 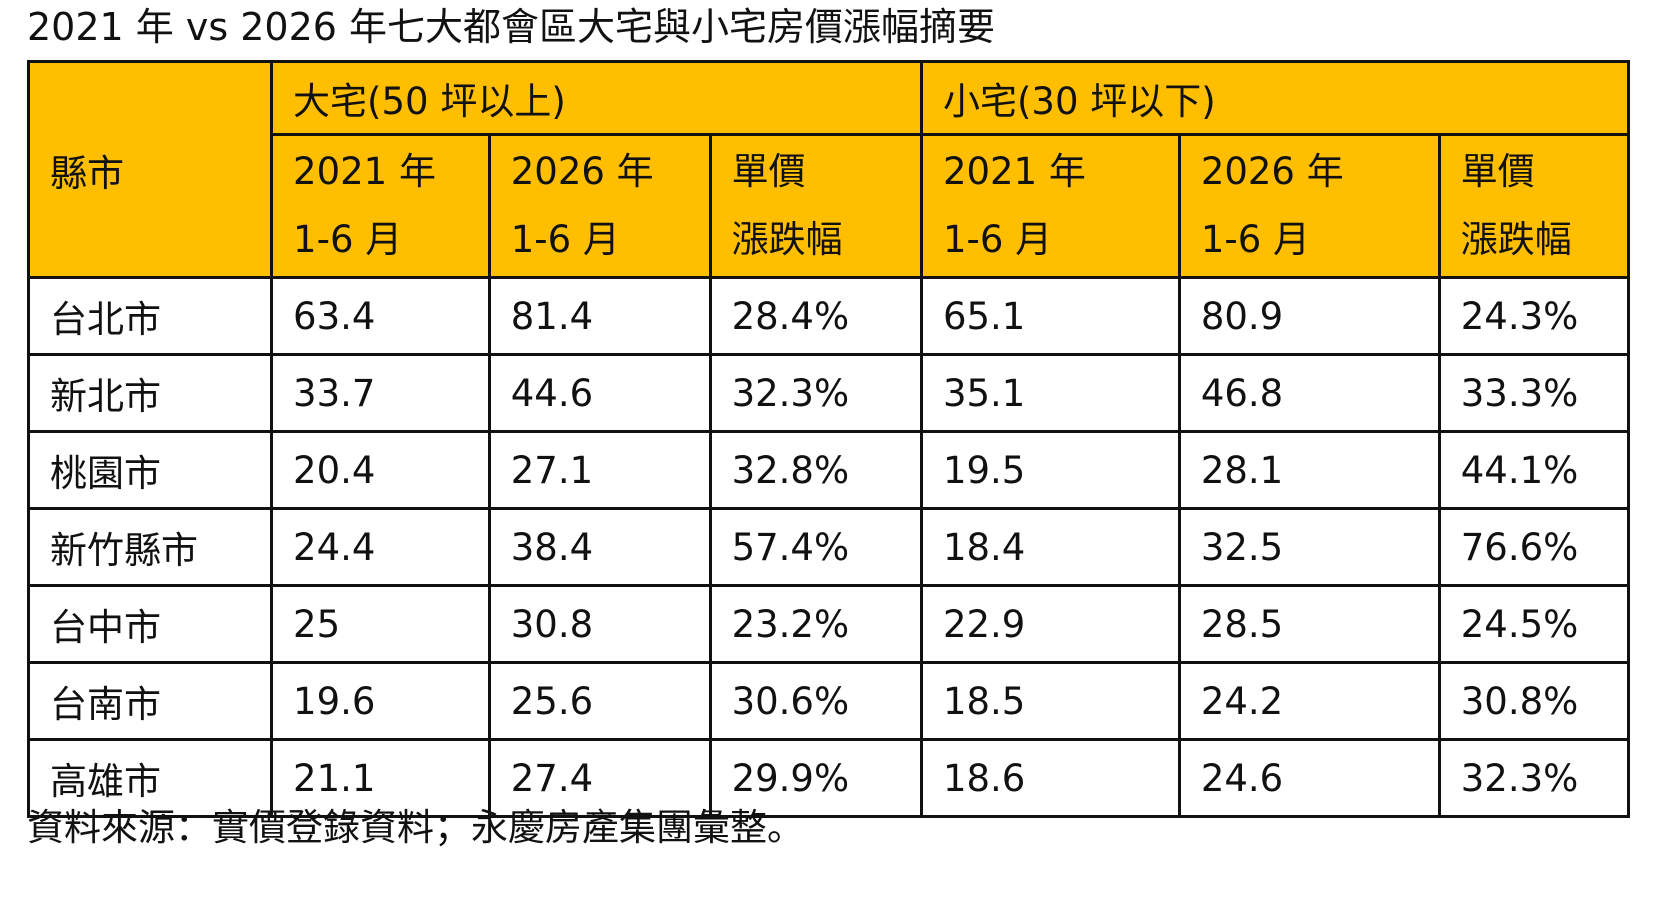 I want to click on small-2026-header-year: 2026 年, so click(x=1272, y=171).